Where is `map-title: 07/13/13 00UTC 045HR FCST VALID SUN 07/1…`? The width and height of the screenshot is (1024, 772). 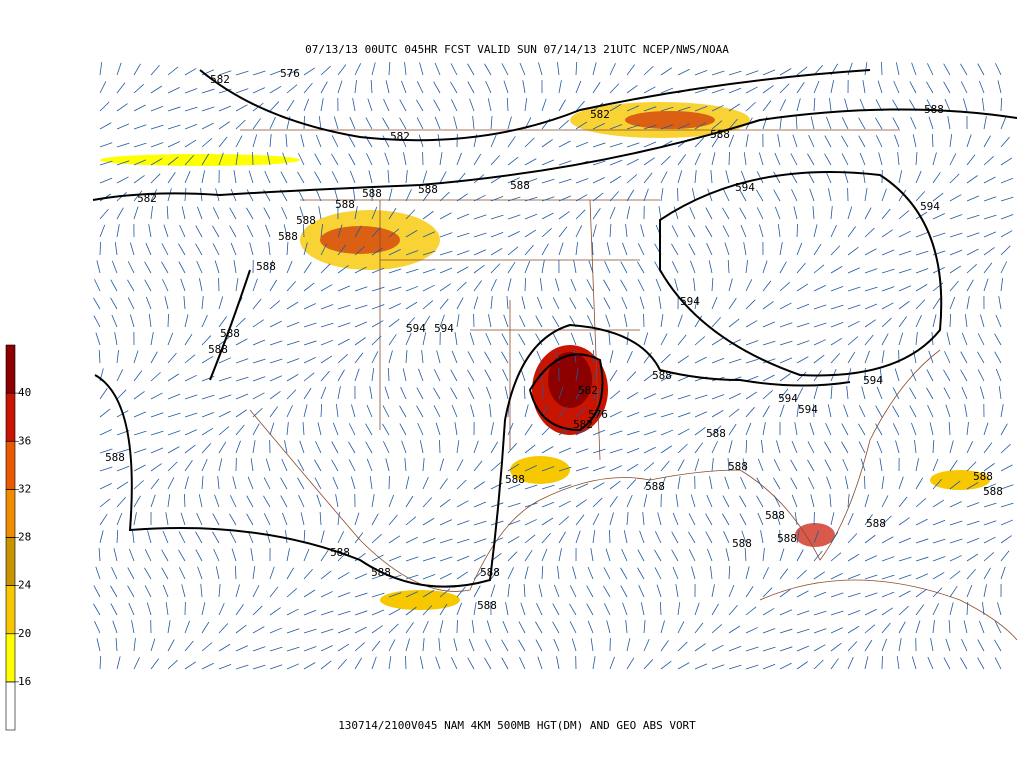 map-title: 07/13/13 00UTC 045HR FCST VALID SUN 07/1… is located at coordinates (517, 49).